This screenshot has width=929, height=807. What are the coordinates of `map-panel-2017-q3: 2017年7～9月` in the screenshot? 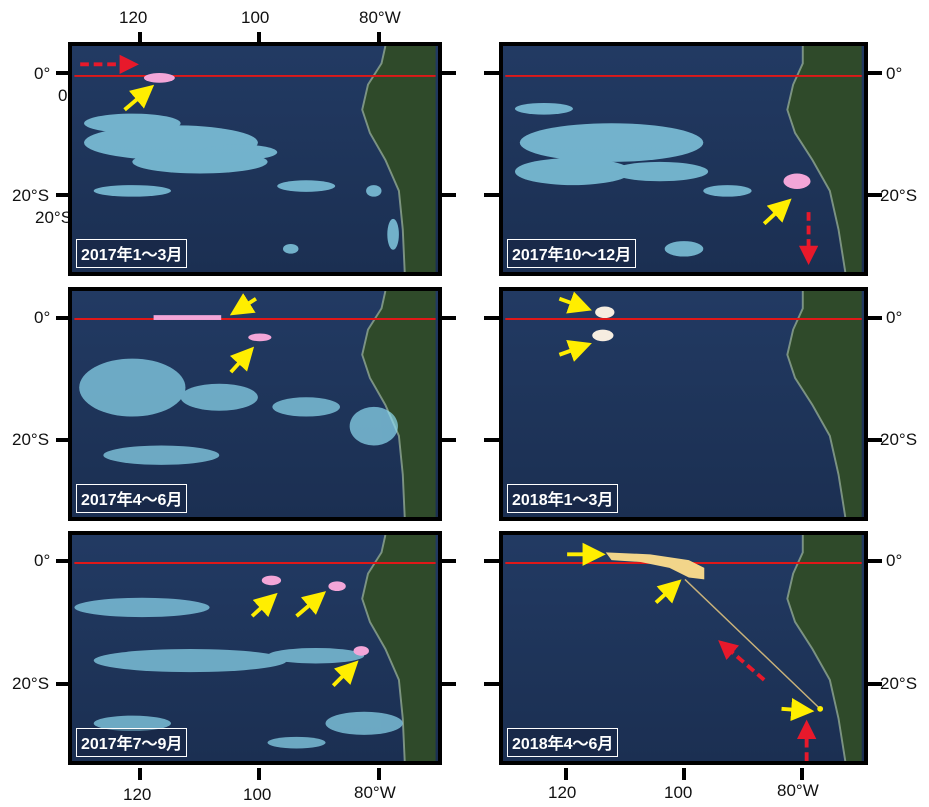 It's located at (255, 648).